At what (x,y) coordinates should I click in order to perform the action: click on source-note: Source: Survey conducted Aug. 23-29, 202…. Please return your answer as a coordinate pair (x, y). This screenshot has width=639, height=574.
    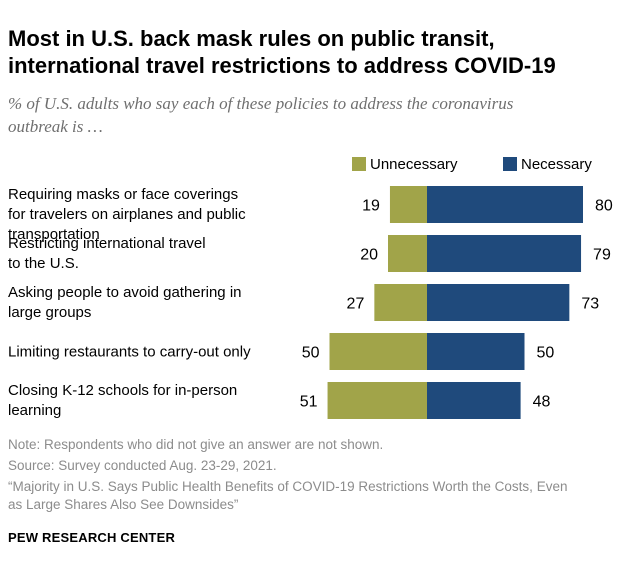
    Looking at the image, I should click on (142, 465).